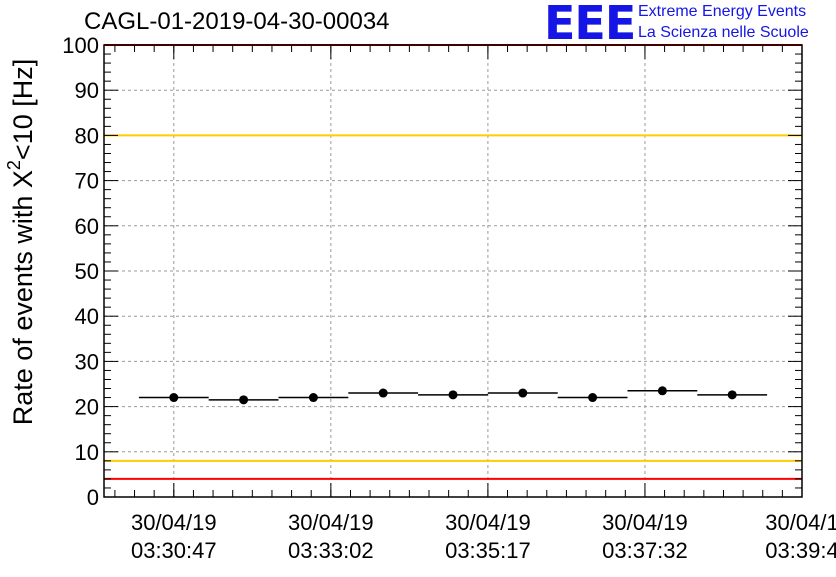 The image size is (836, 577). I want to click on y-tick-label: 80, so click(87, 135).